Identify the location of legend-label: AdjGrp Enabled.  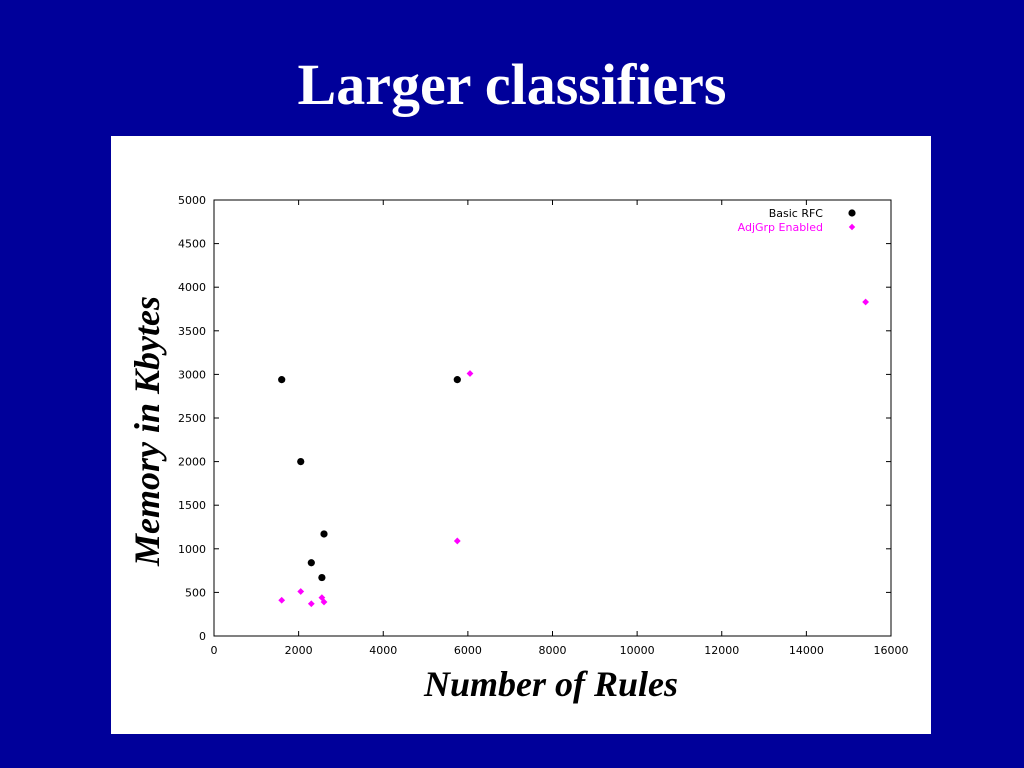
(780, 227).